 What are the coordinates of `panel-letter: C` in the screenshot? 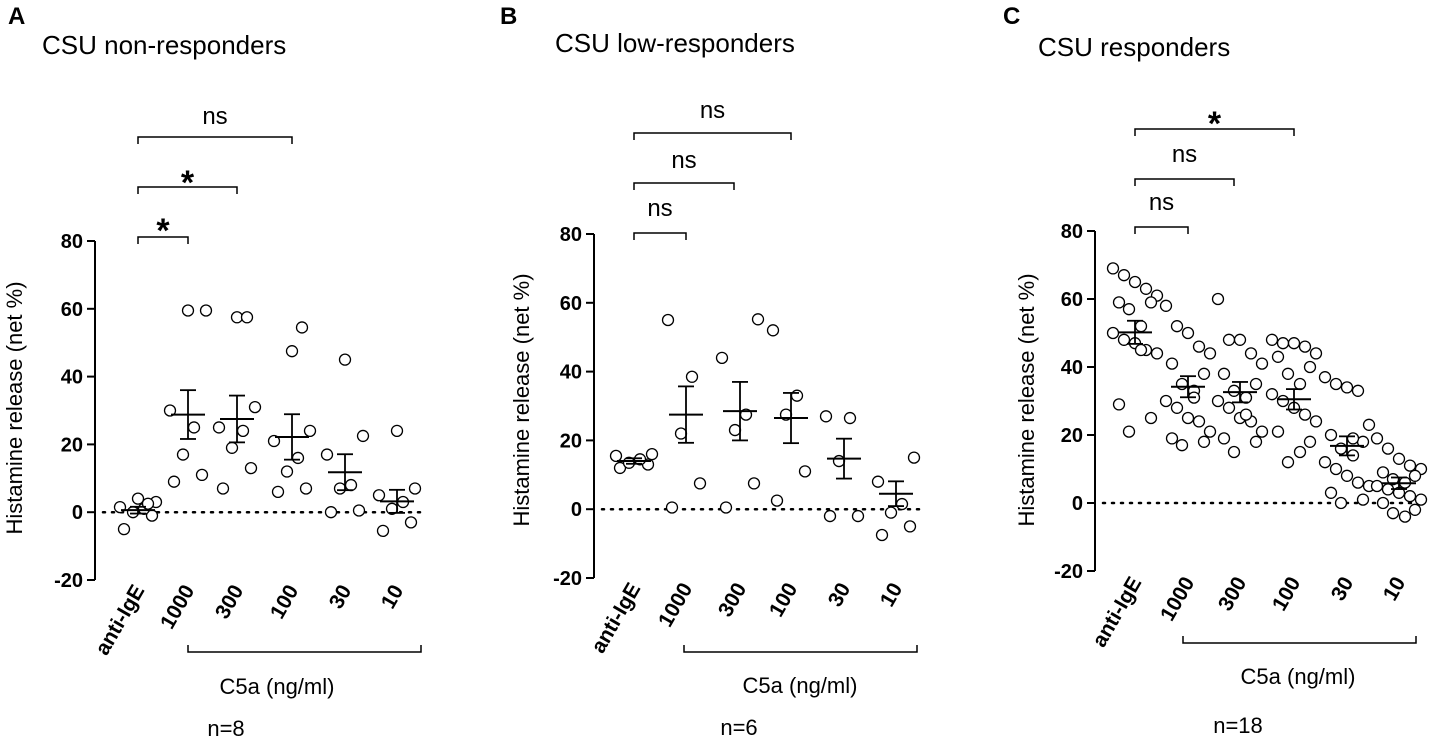 It's located at (1011, 16).